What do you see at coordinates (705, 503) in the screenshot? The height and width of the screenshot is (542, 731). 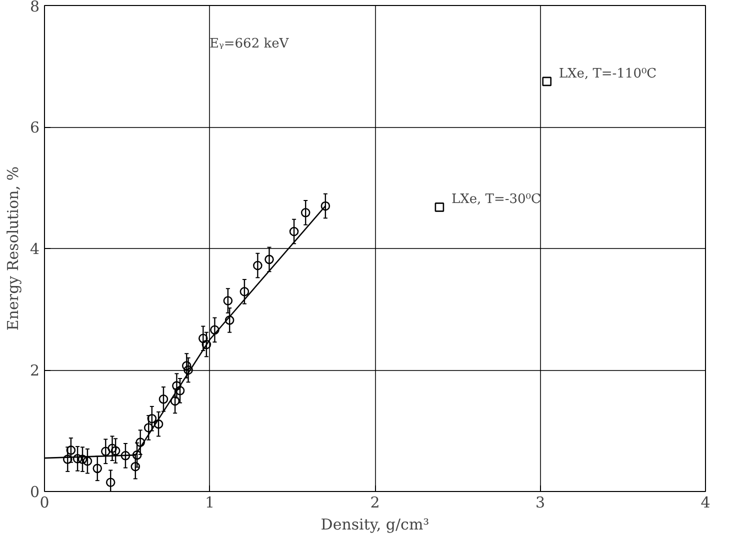 I see `x-tick-label: 4` at bounding box center [705, 503].